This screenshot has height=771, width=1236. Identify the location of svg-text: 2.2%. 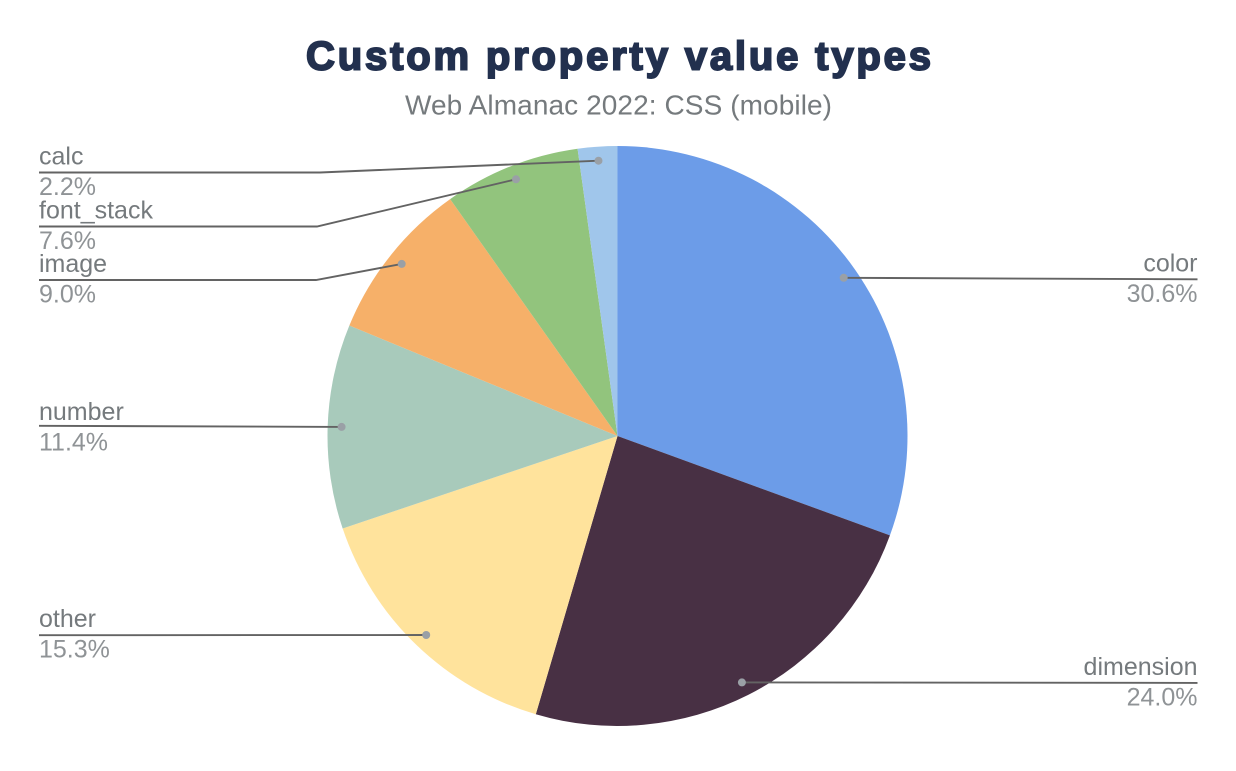
(67, 187).